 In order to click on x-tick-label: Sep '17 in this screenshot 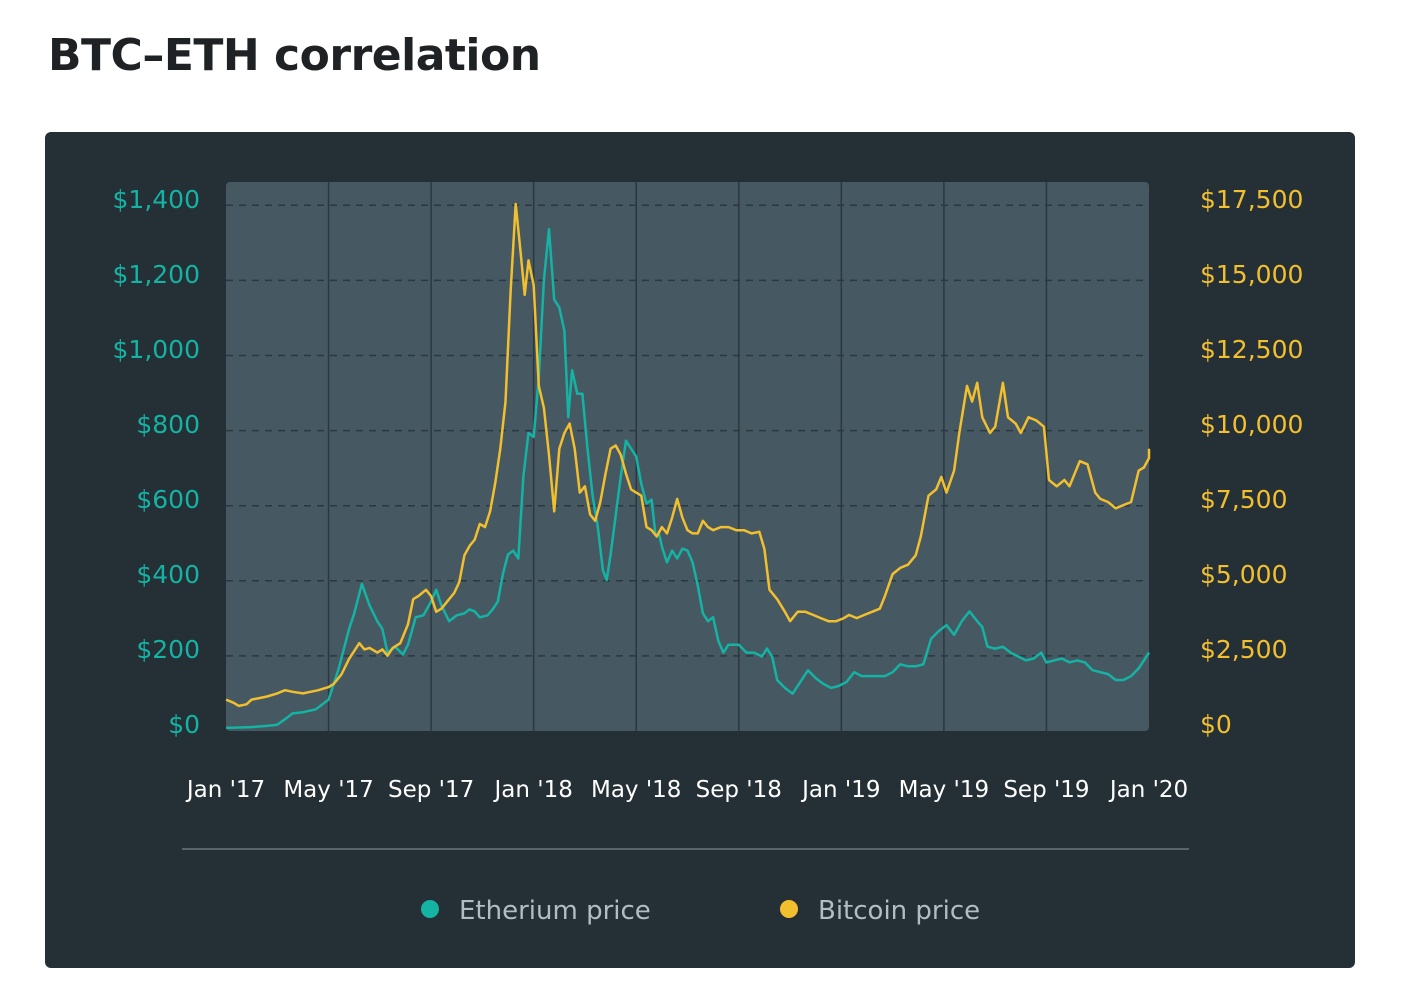, I will do `click(431, 790)`.